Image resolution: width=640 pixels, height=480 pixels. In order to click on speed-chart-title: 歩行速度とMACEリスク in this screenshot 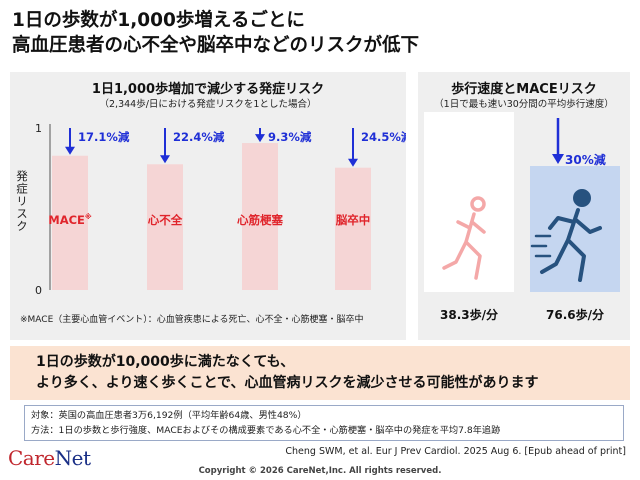, I will do `click(524, 89)`.